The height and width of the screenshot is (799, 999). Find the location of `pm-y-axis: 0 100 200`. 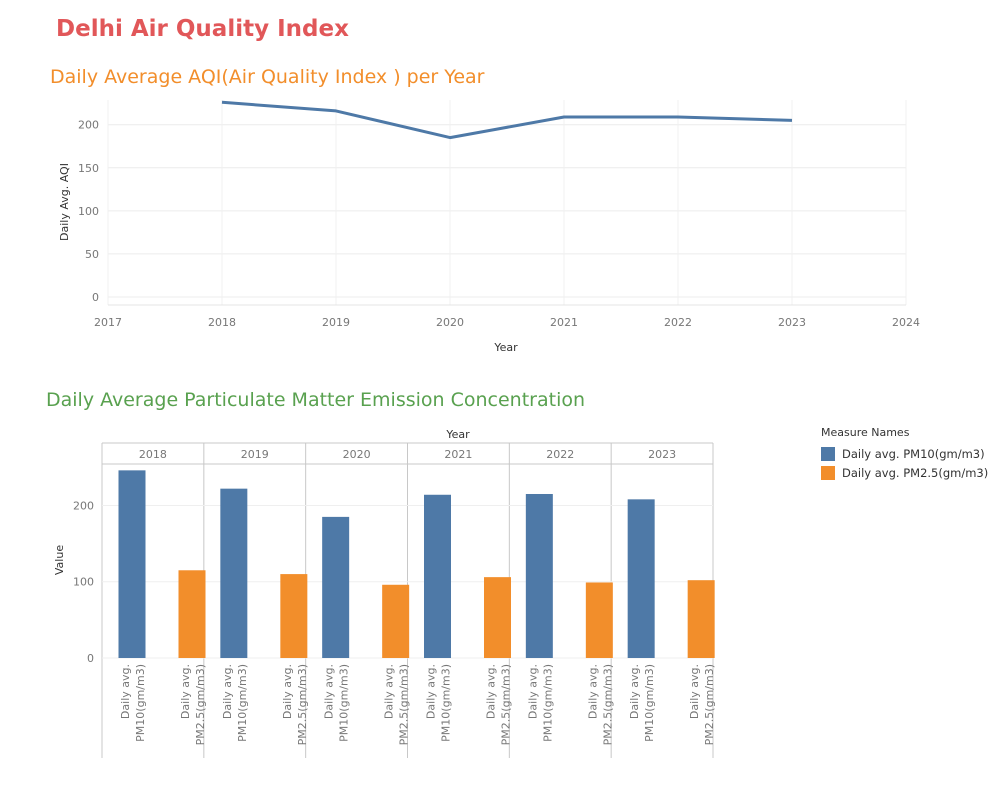

pm-y-axis: 0 100 200 is located at coordinates (83, 582).